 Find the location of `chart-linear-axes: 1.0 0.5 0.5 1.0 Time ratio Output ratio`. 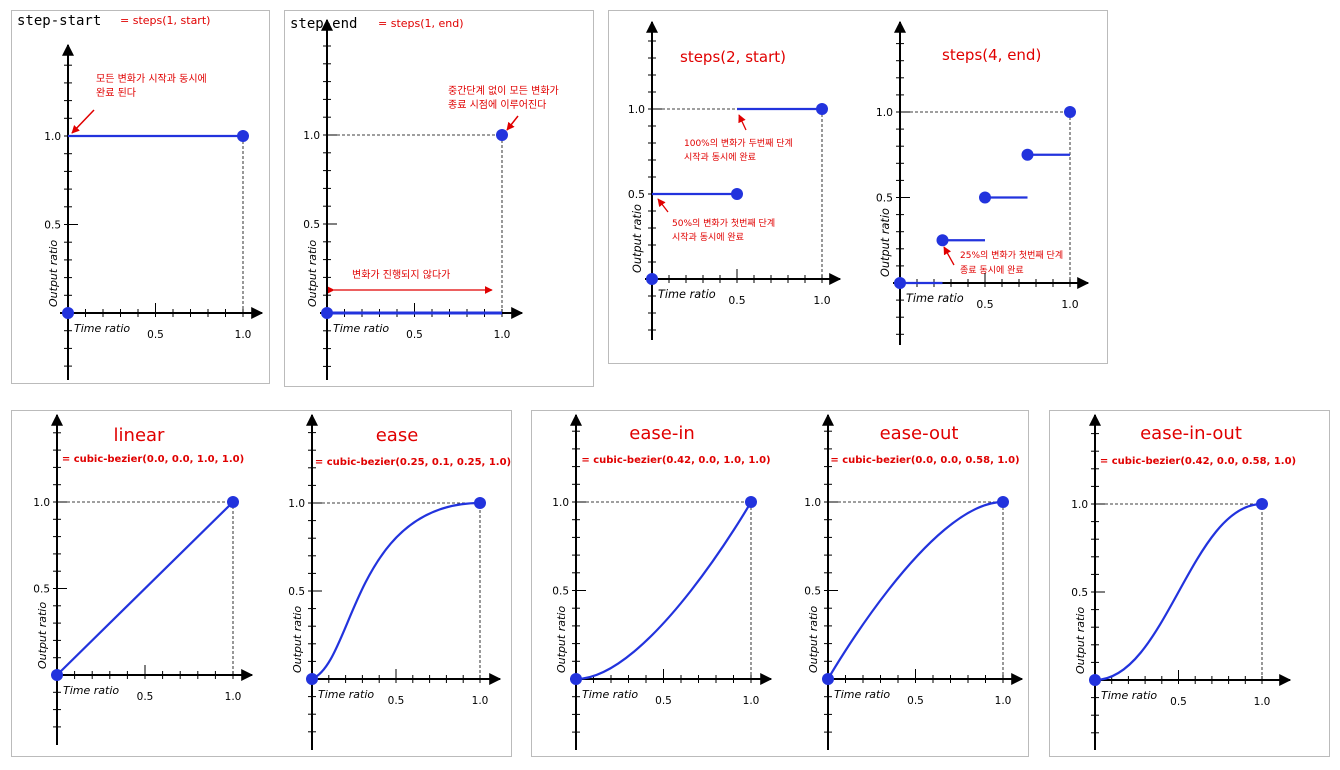

chart-linear-axes: 1.0 0.5 0.5 1.0 Time ratio Output ratio is located at coordinates (143, 579).